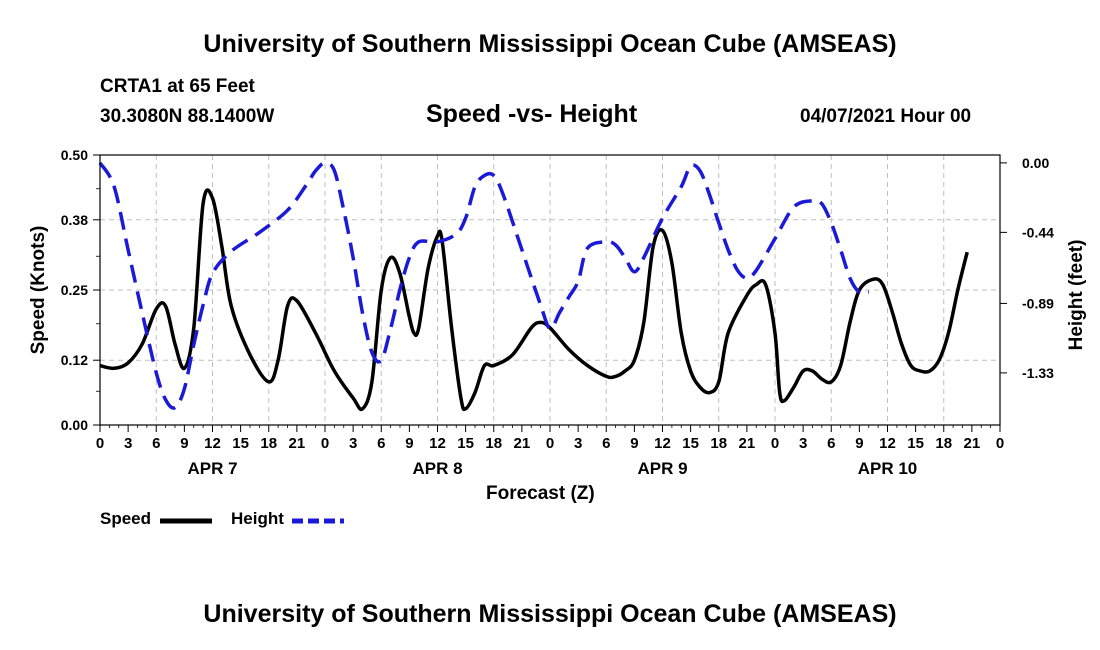  I want to click on legend-height-label: Height, so click(257, 518).